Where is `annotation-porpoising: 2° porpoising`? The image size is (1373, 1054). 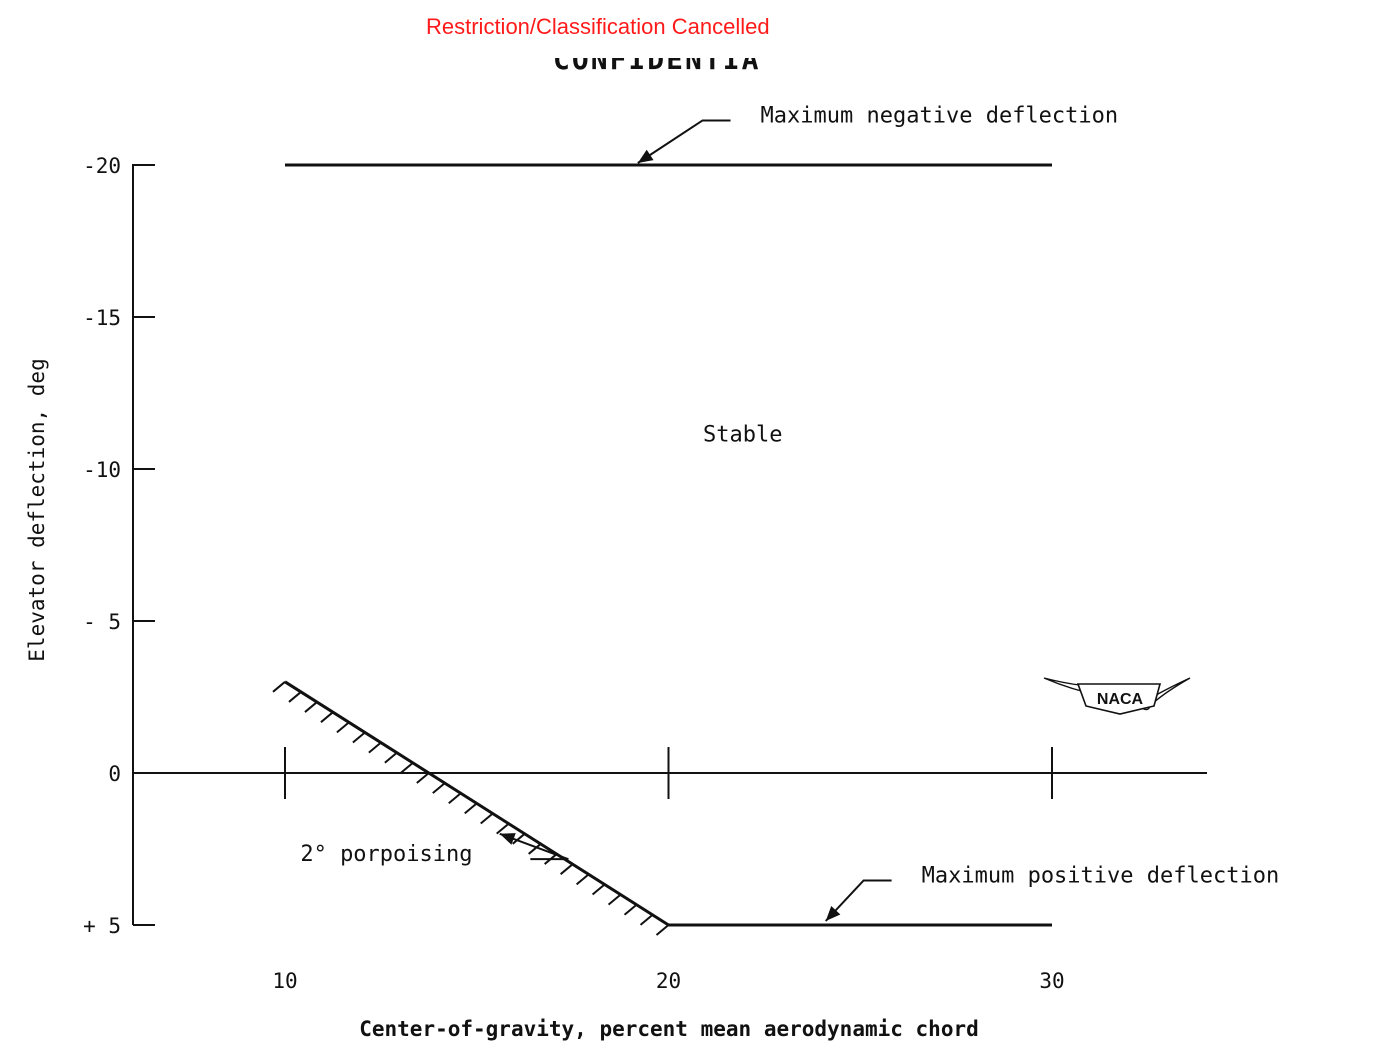 annotation-porpoising: 2° porpoising is located at coordinates (386, 854).